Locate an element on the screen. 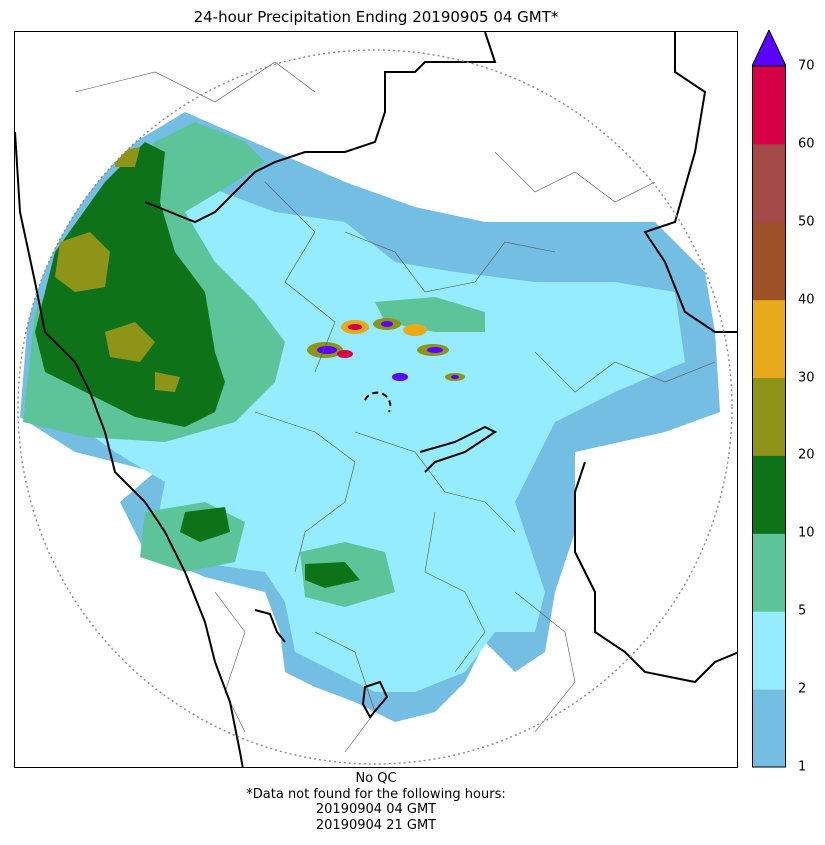 This screenshot has width=825, height=845. colorbar-tick-label: 1 is located at coordinates (802, 767).